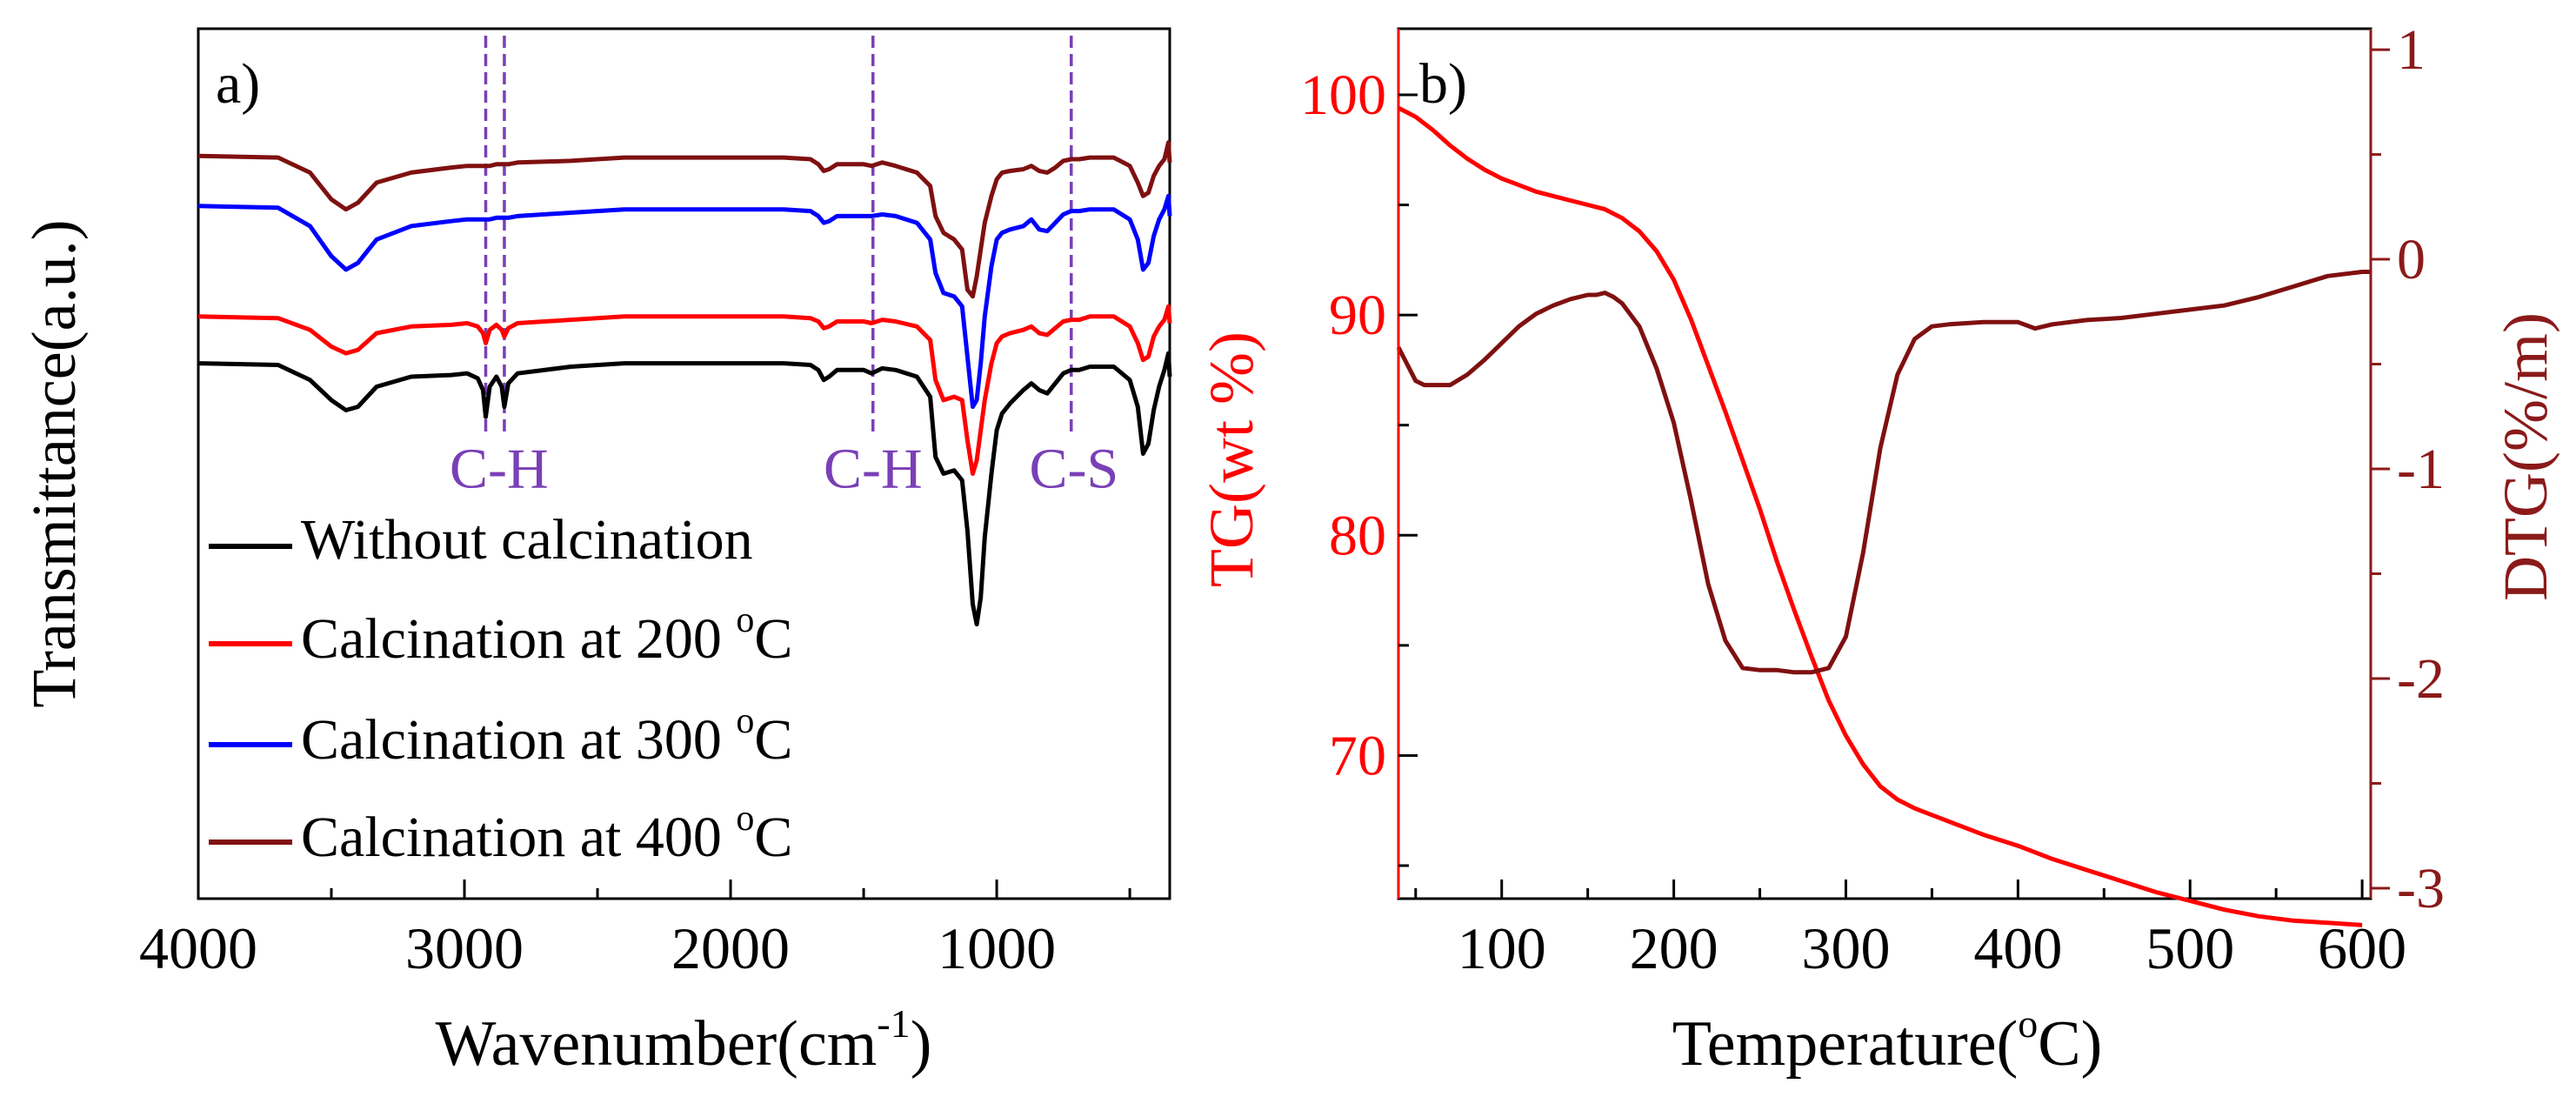 The image size is (2576, 1097). I want to click on series-line-calcination-at-300-c, so click(684, 301).